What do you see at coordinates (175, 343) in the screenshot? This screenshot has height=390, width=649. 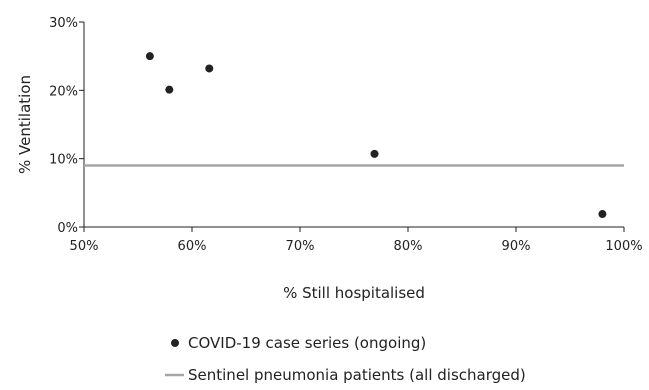 I see `legend-marker-covid` at bounding box center [175, 343].